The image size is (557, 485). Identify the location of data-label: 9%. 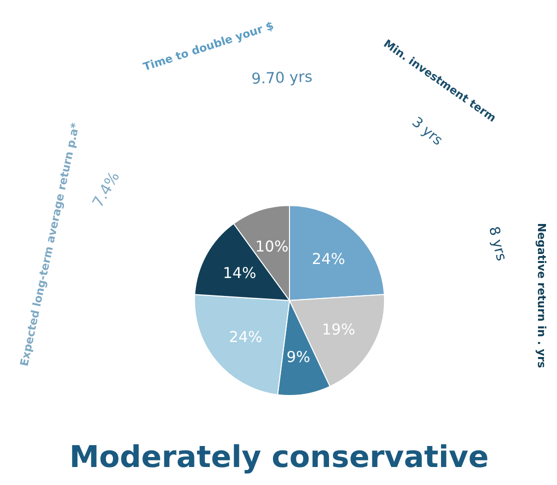
(298, 357).